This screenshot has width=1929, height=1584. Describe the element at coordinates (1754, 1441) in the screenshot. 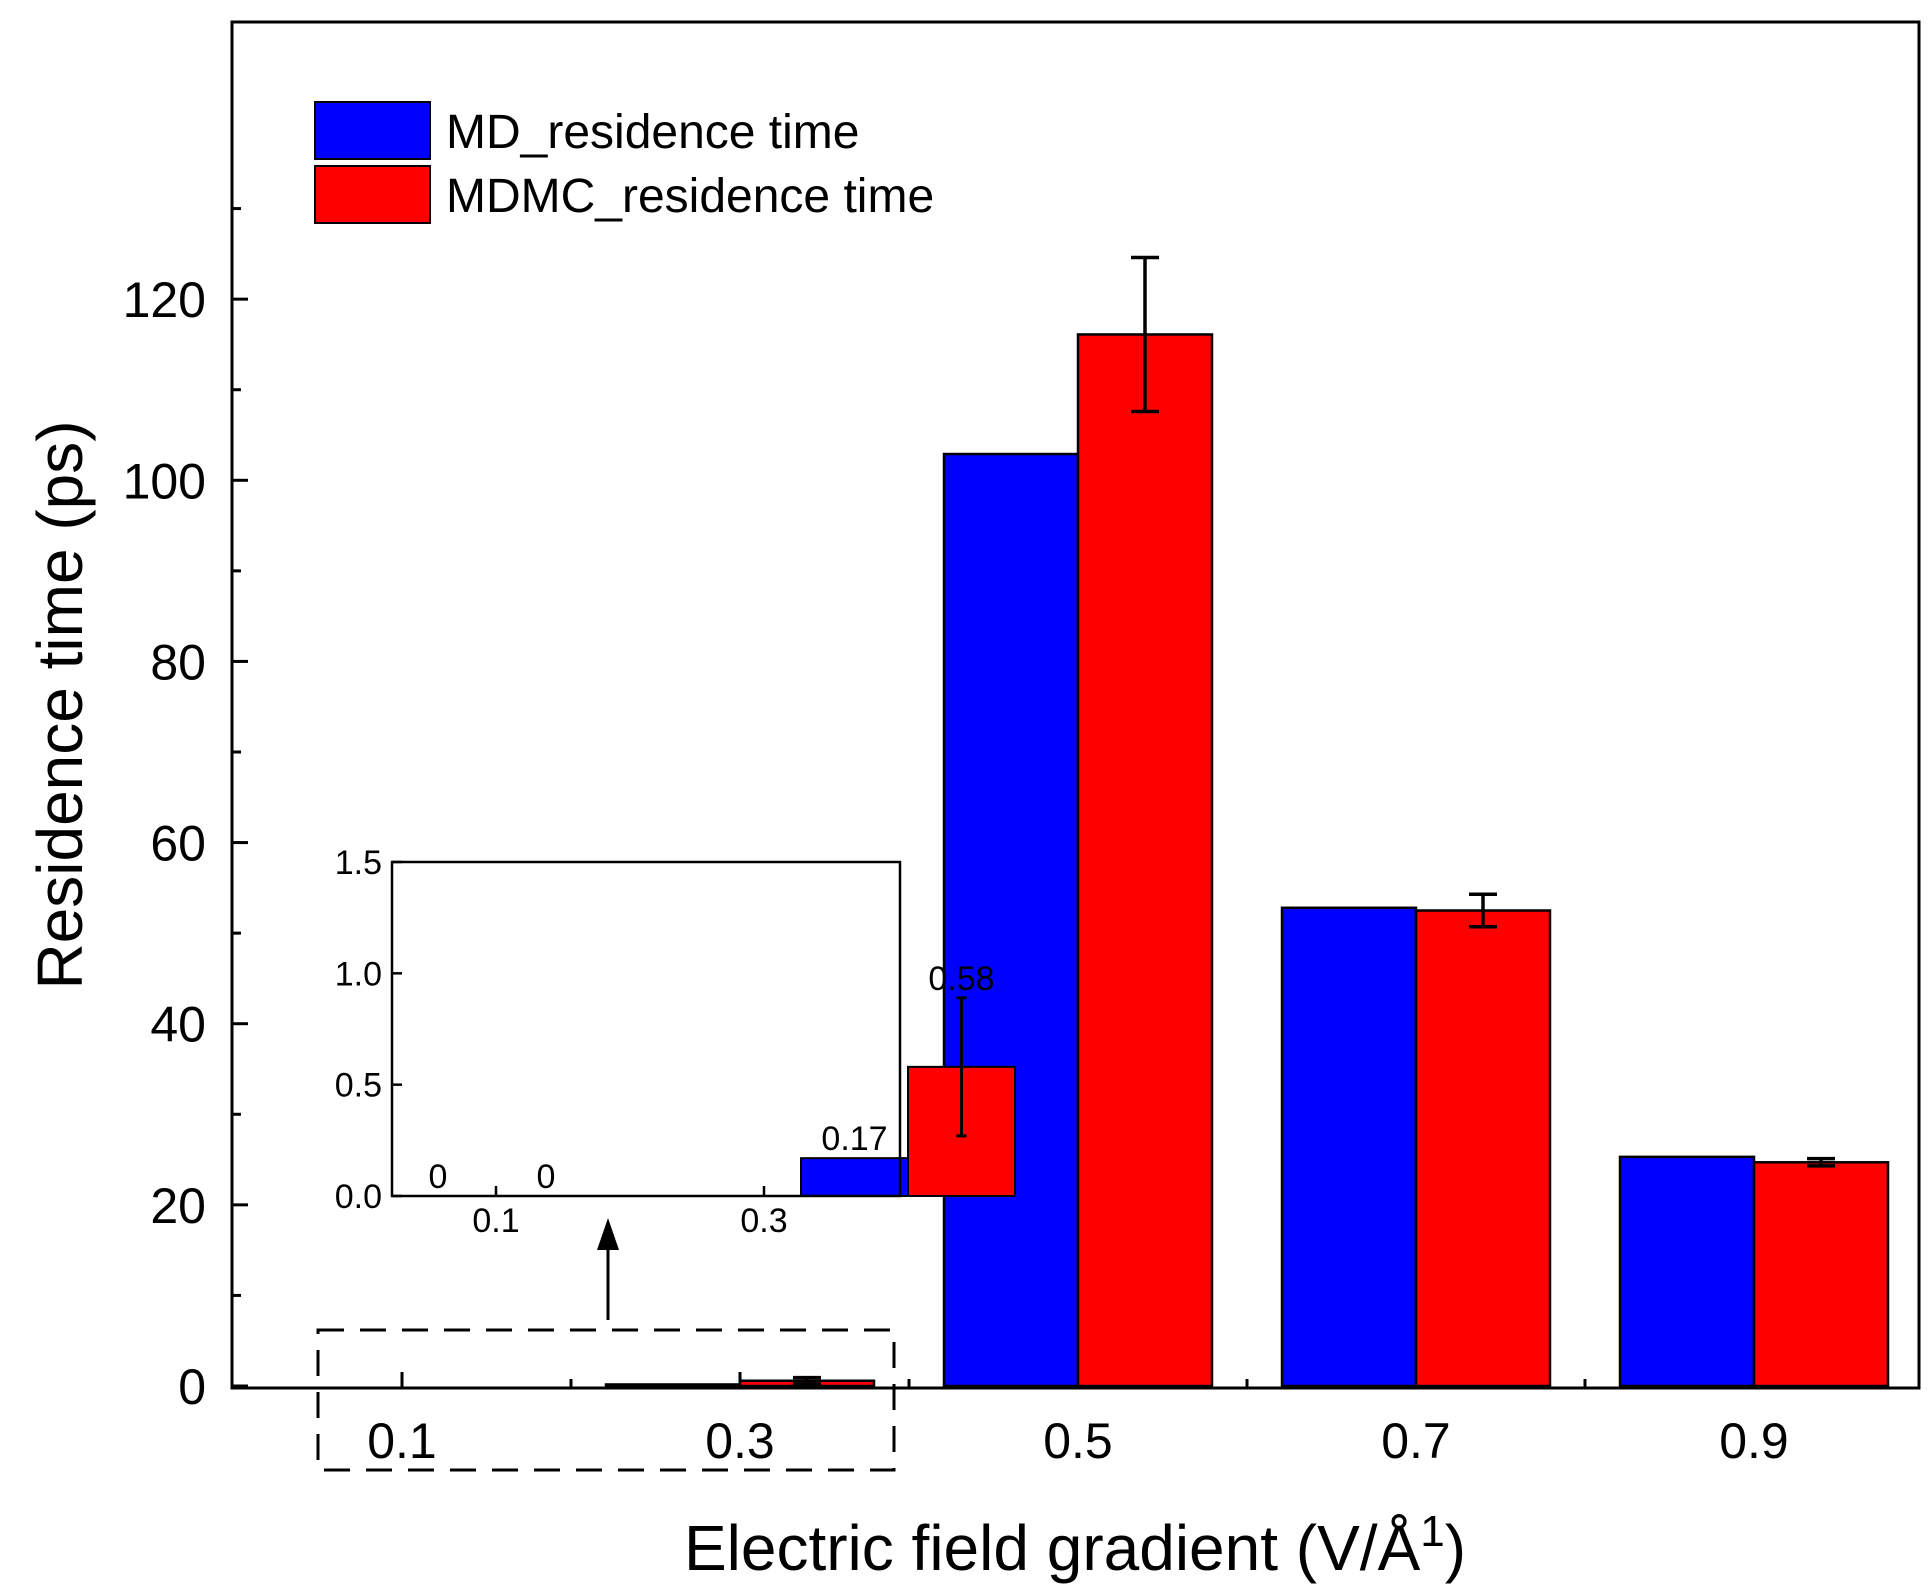

I see `x-tick-label: 0.9` at that location.